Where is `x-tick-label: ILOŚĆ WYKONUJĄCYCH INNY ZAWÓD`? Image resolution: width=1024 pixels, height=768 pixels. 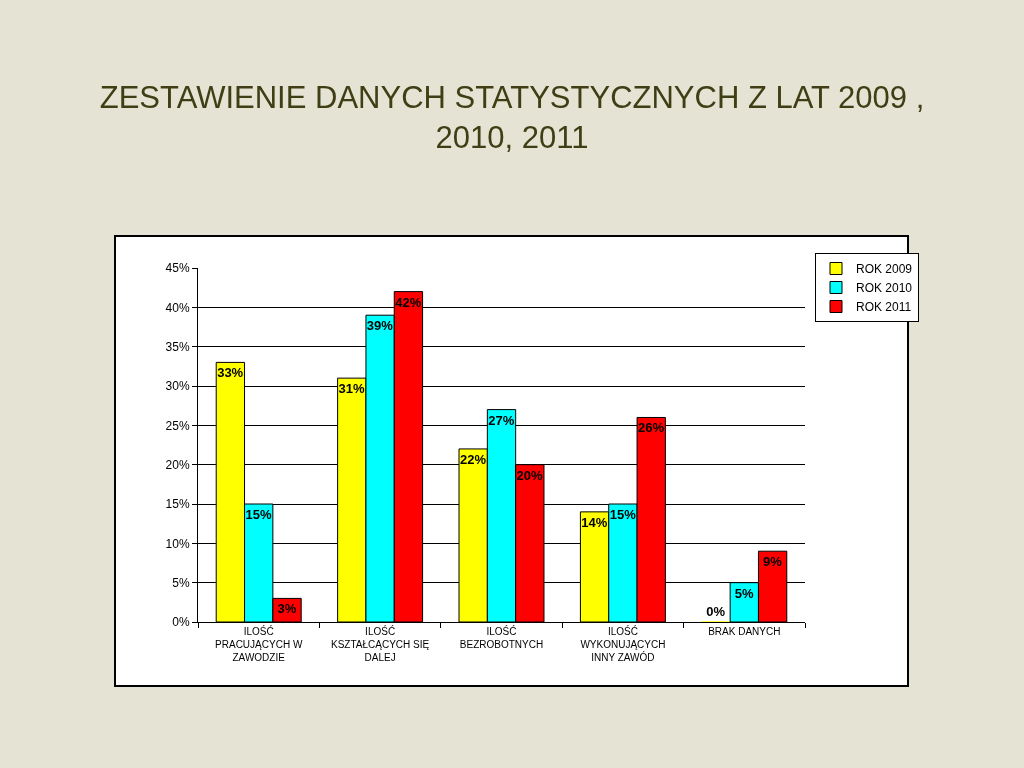 x-tick-label: ILOŚĆ WYKONUJĄCYCH INNY ZAWÓD is located at coordinates (623, 644).